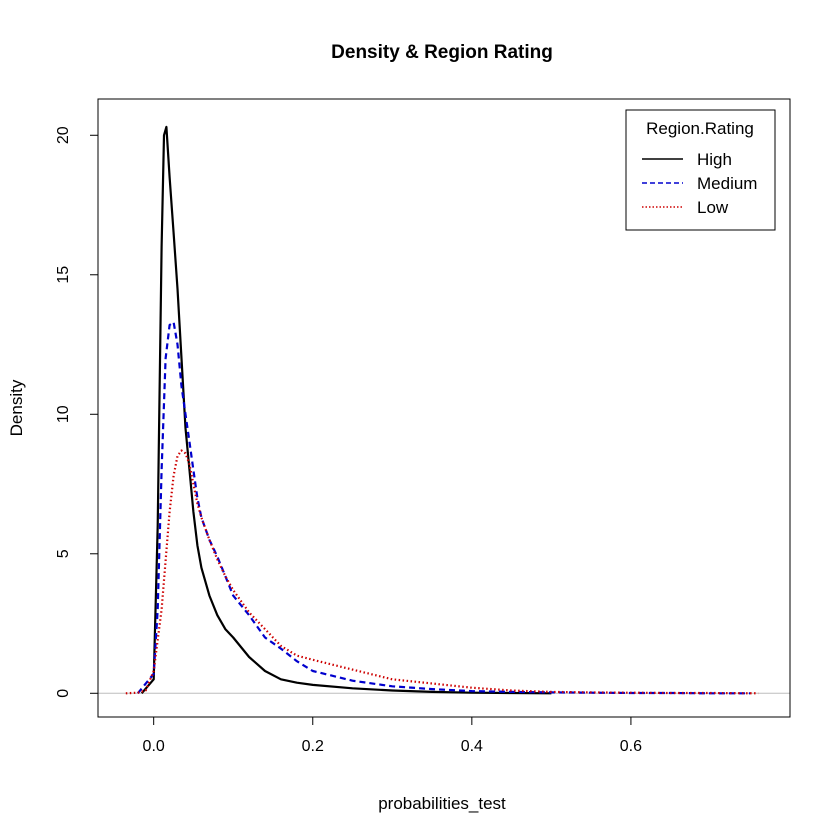 Image resolution: width=840 pixels, height=840 pixels. What do you see at coordinates (392, 735) in the screenshot?
I see `x-axis: 0.0 0.2 0.4 0.6` at bounding box center [392, 735].